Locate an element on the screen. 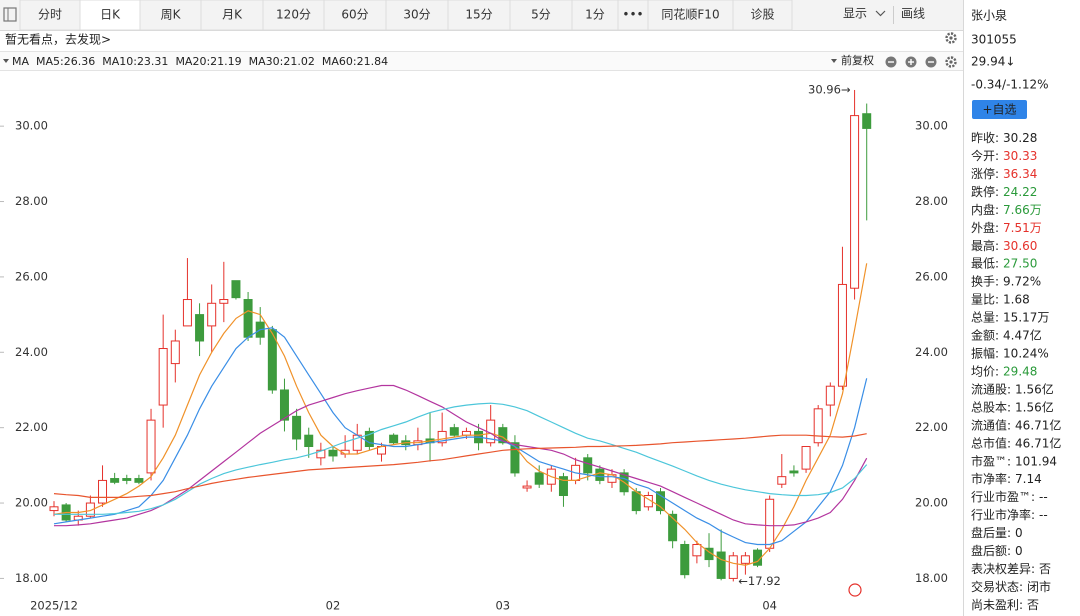 The height and width of the screenshot is (616, 1080). quote-value: 否 is located at coordinates (1045, 569).